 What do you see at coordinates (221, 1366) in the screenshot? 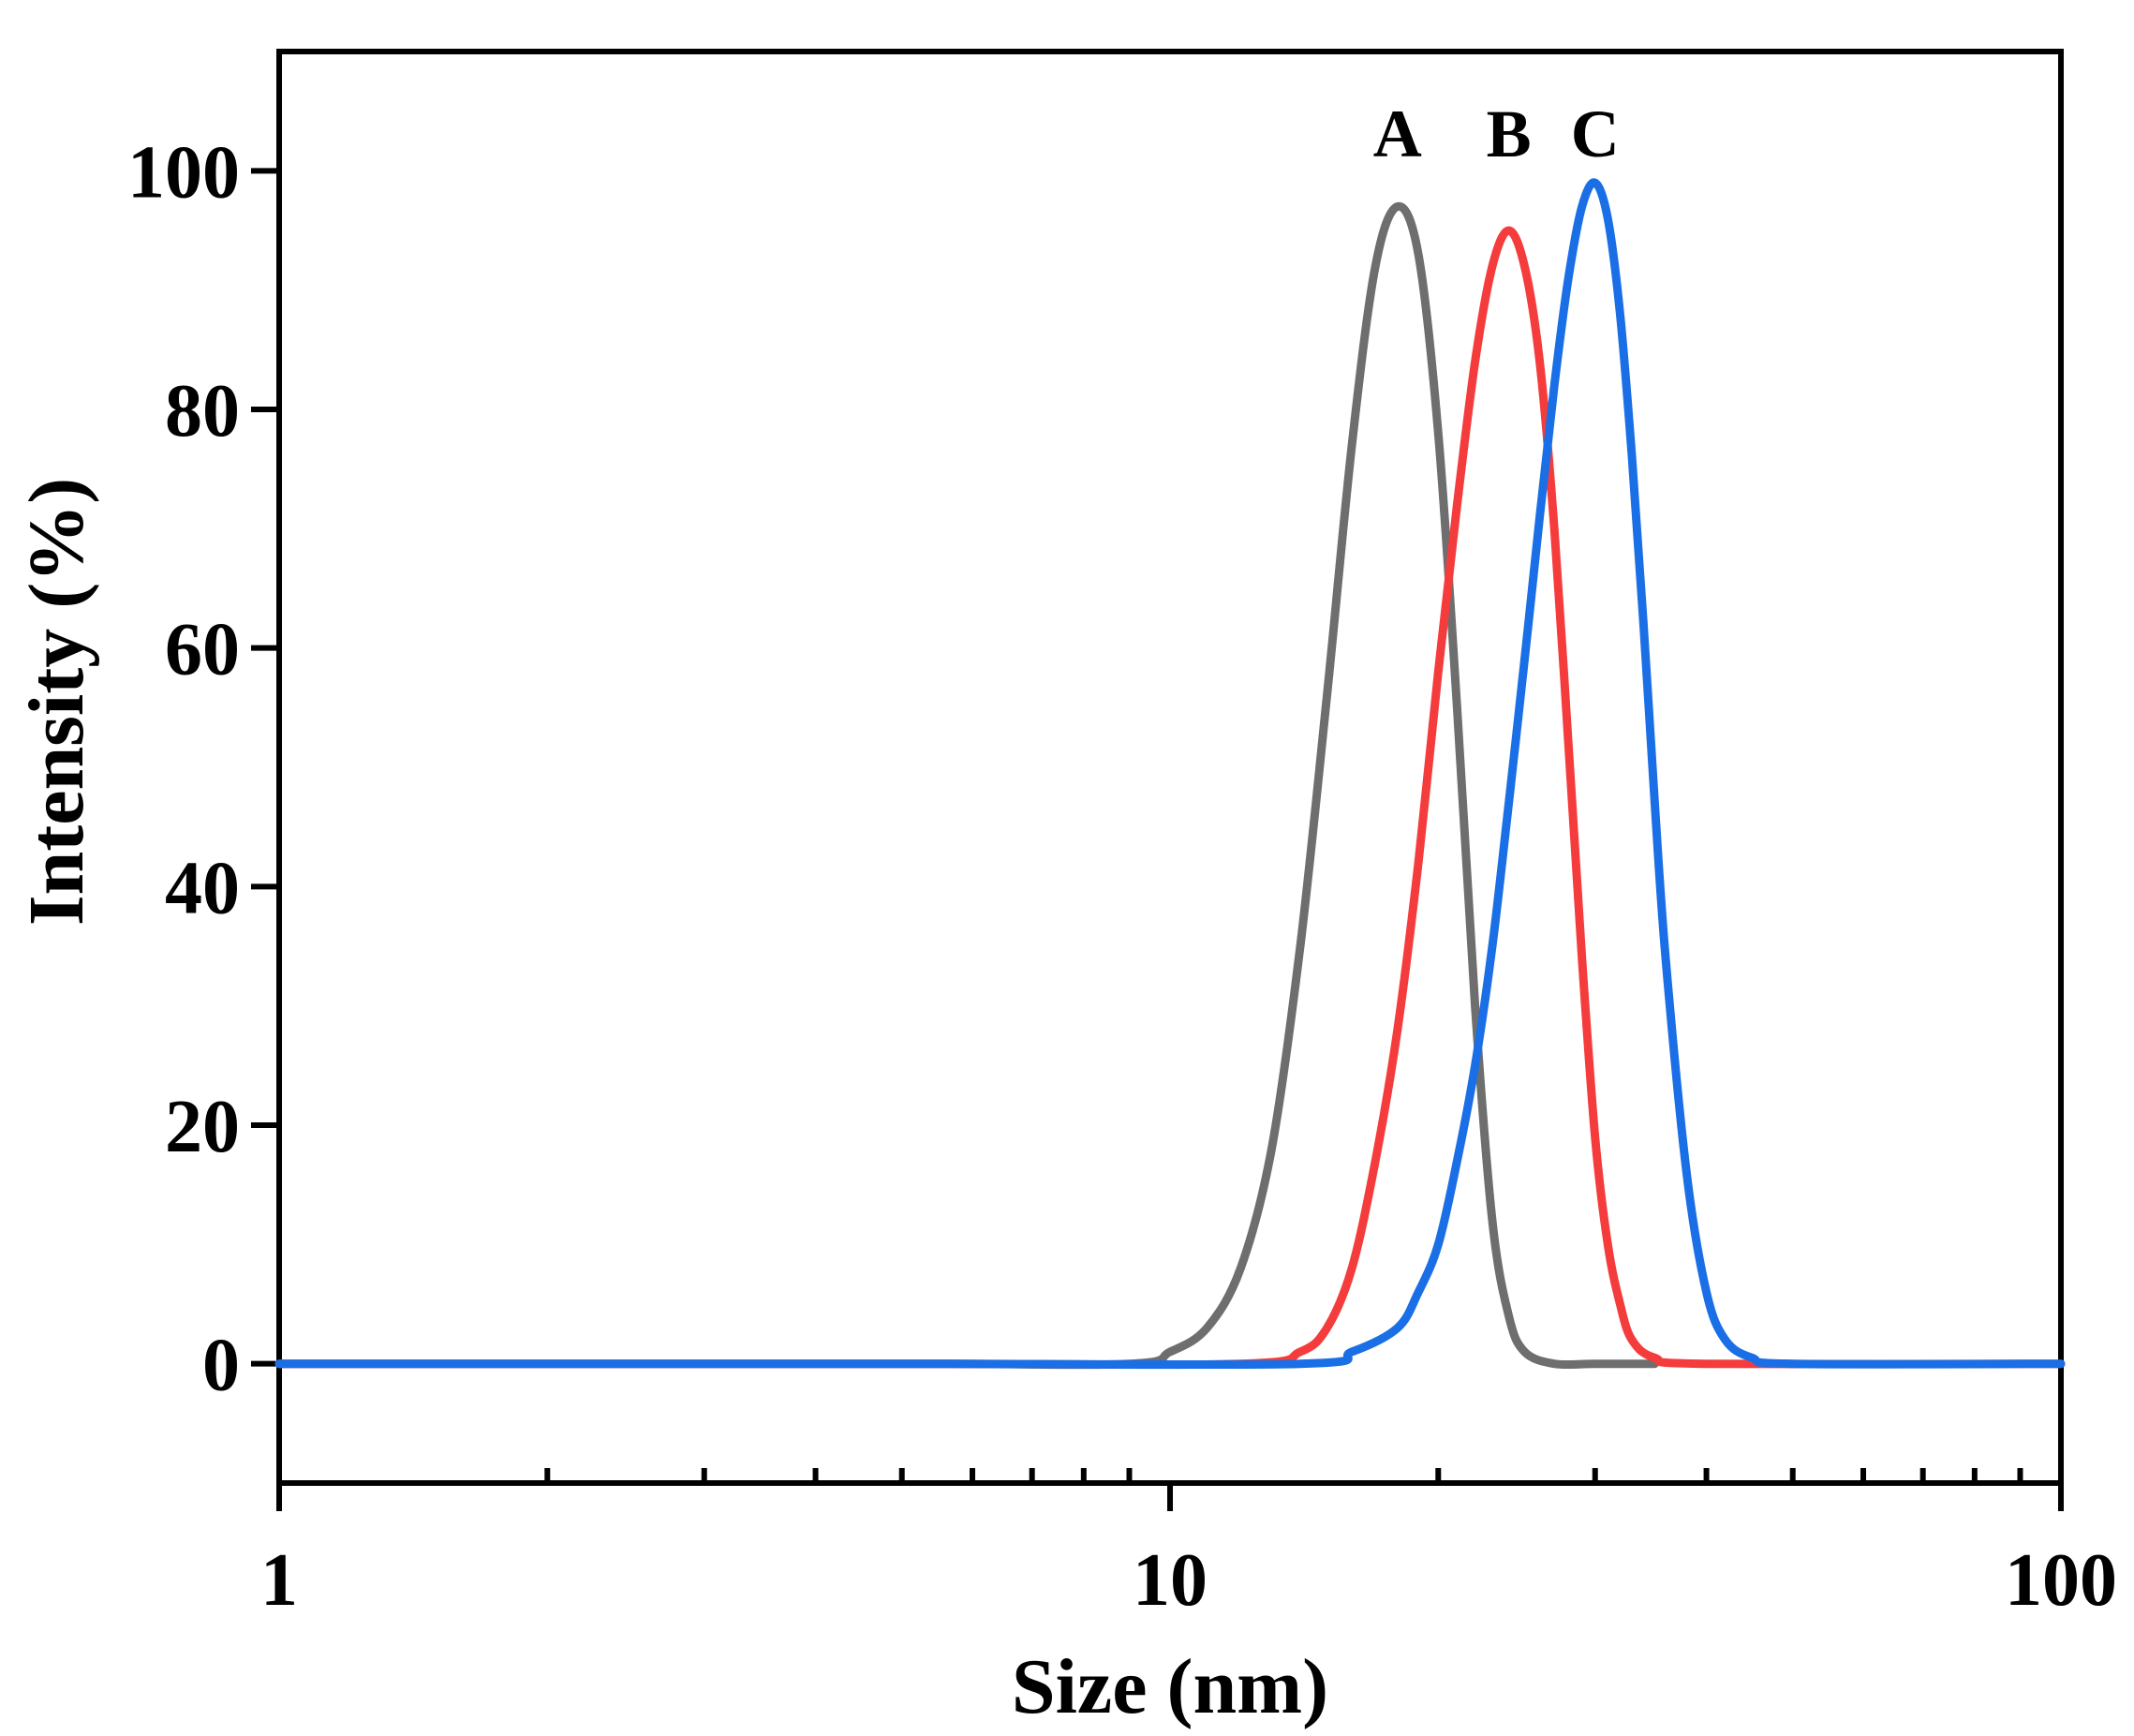
I see `y-tick-label: 0` at bounding box center [221, 1366].